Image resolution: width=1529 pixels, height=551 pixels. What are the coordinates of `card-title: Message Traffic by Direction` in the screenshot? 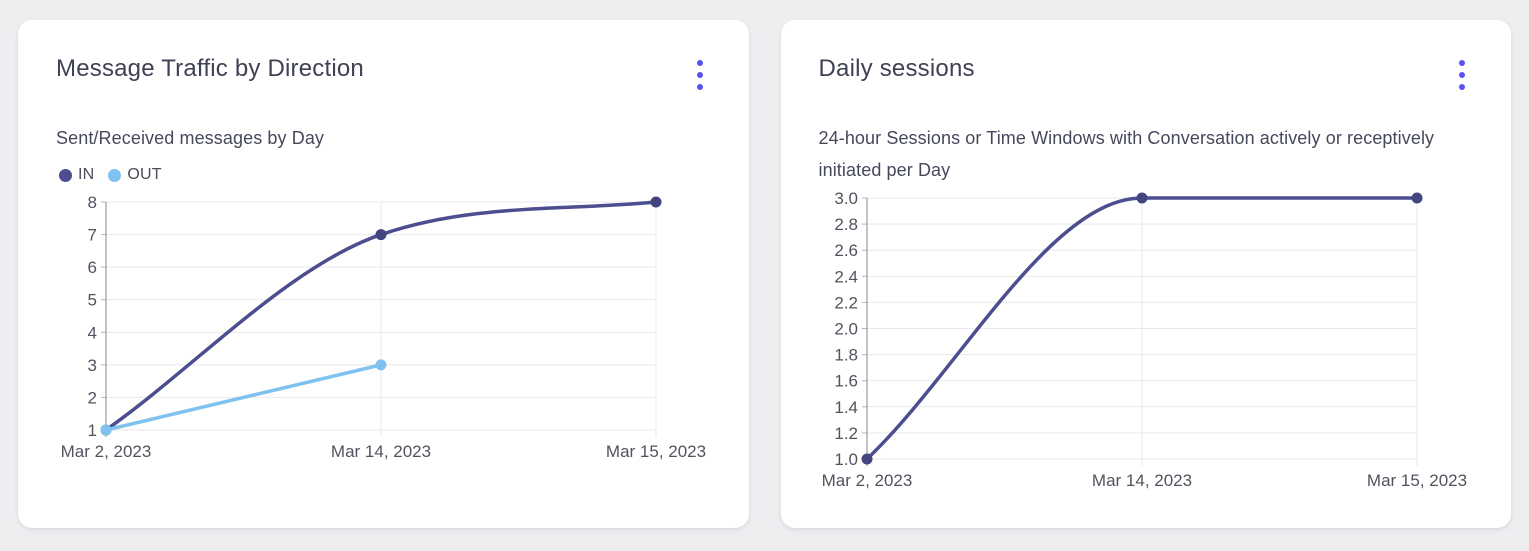 It's located at (210, 68).